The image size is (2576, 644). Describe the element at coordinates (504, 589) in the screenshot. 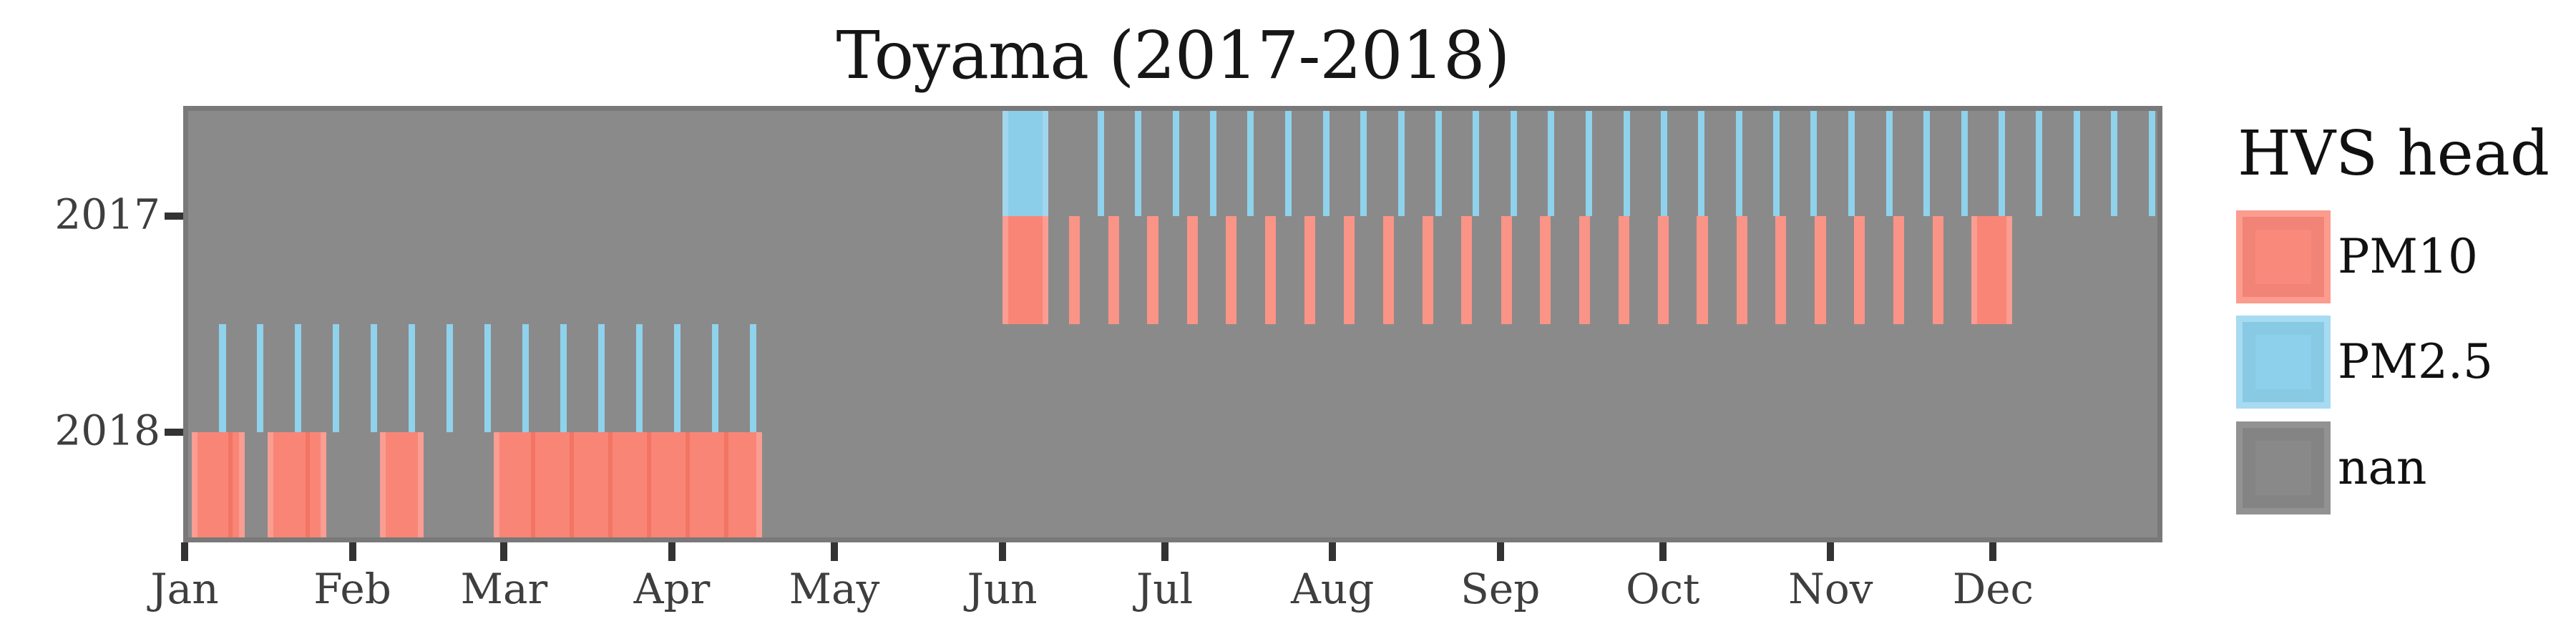

I see `month-label: Mar` at that location.